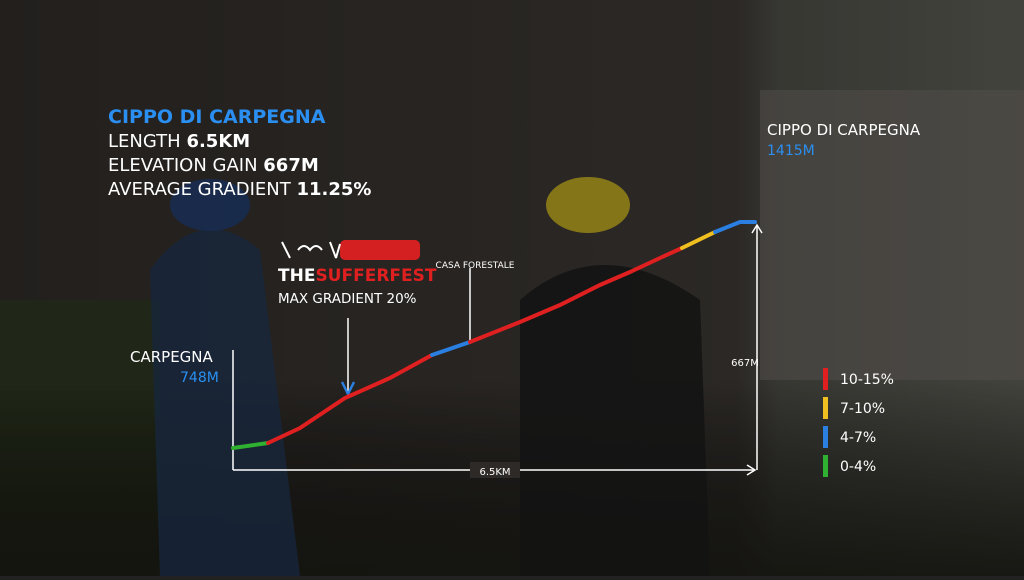  What do you see at coordinates (867, 380) in the screenshot?
I see `legend-label: 10-15%` at bounding box center [867, 380].